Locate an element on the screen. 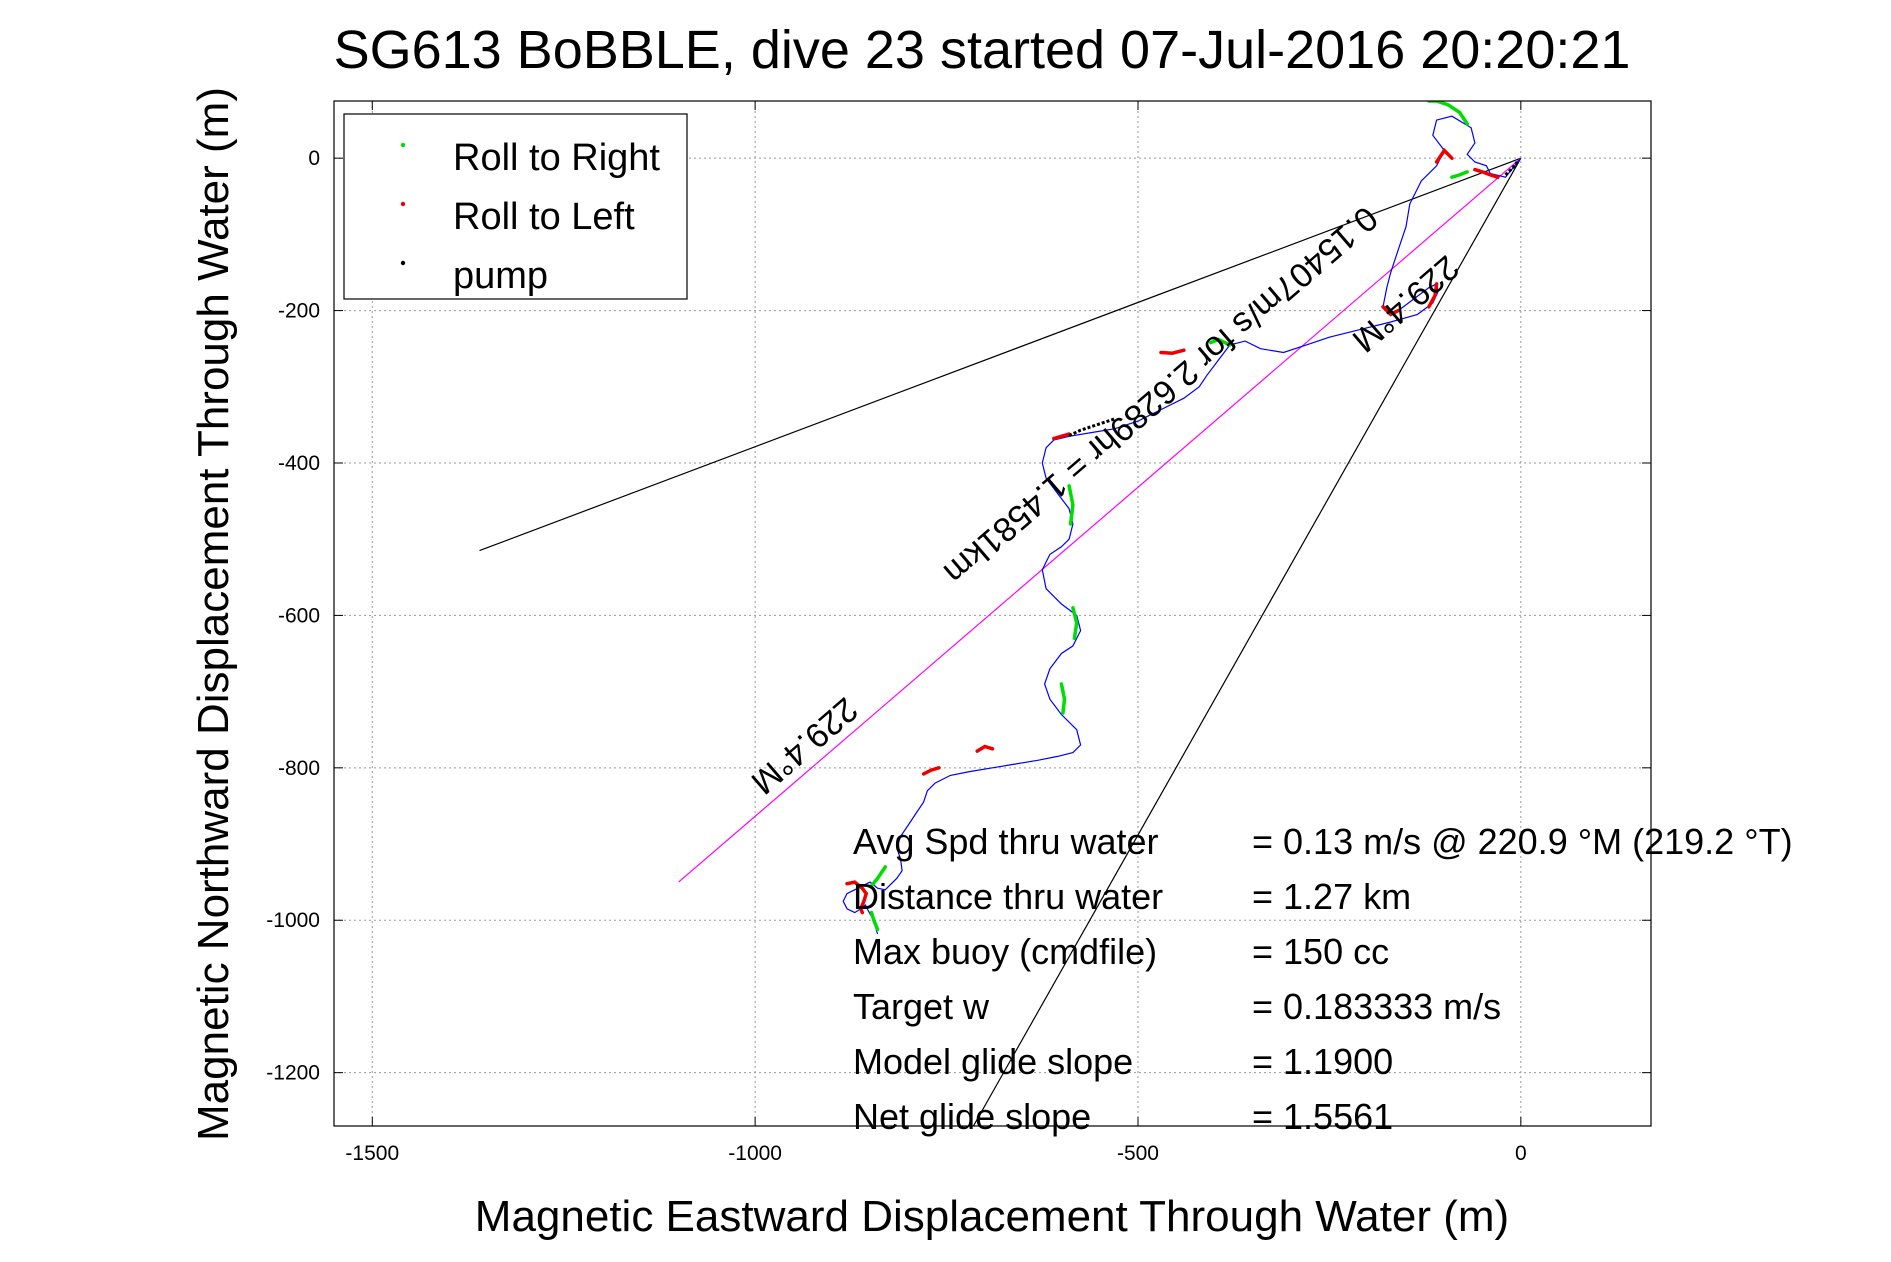  y-tick-label: -200 is located at coordinates (299, 311).